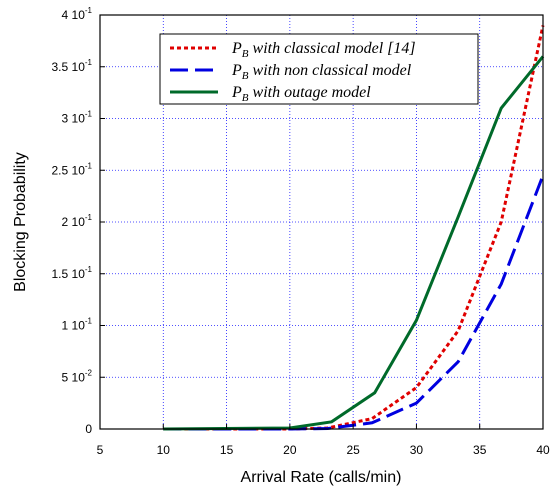 The height and width of the screenshot is (502, 553). I want to click on x-tick-label: 40, so click(543, 450).